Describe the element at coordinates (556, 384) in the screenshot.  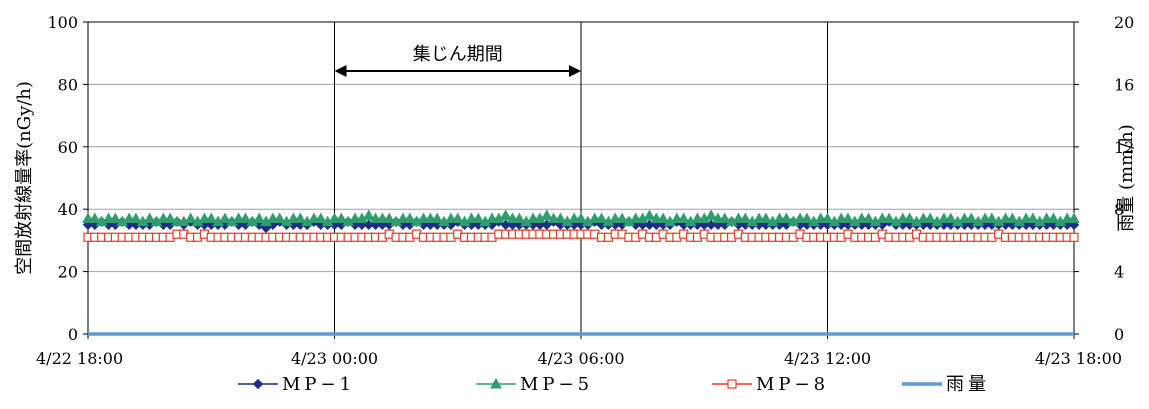
I see `legend-label: MP−5` at that location.